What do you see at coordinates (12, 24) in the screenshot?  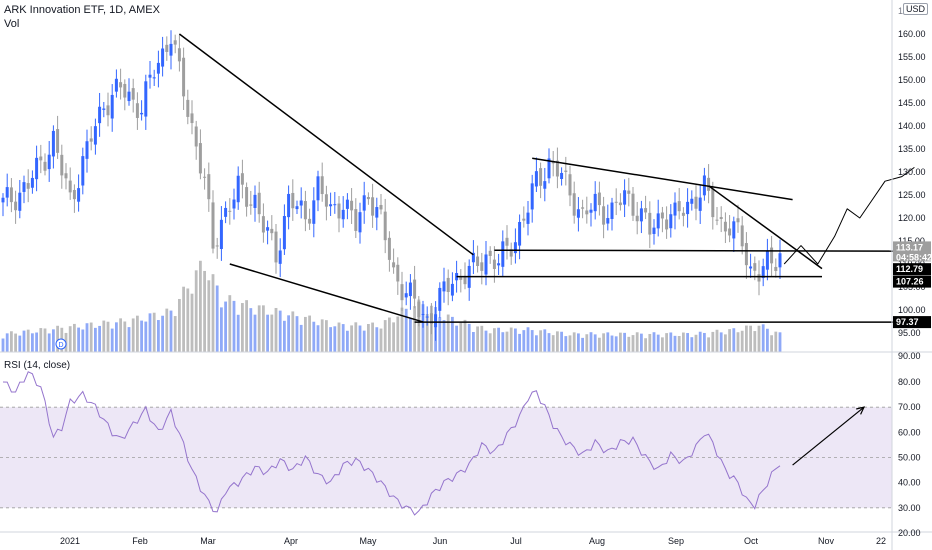 I see `volume-label: Vol` at bounding box center [12, 24].